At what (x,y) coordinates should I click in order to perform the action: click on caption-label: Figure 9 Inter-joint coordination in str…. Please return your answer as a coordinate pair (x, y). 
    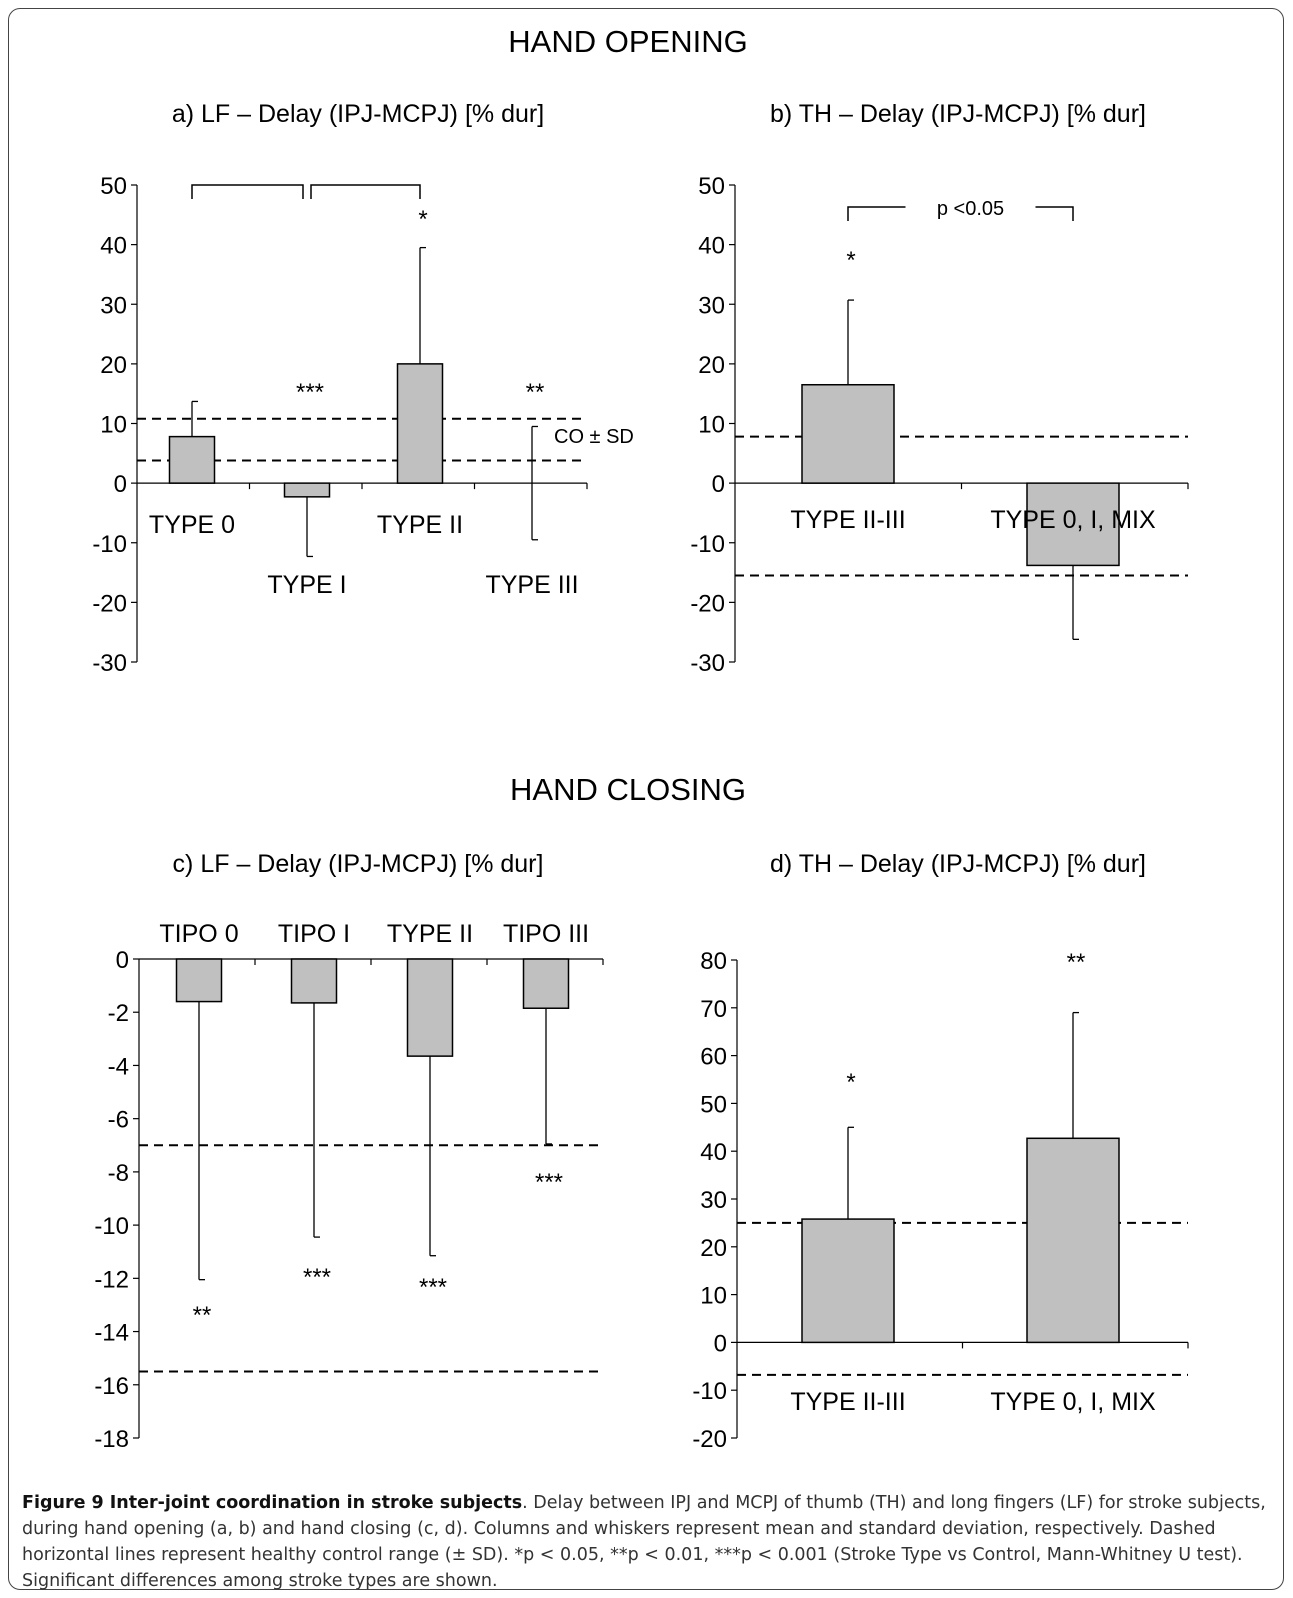
    Looking at the image, I should click on (272, 1503).